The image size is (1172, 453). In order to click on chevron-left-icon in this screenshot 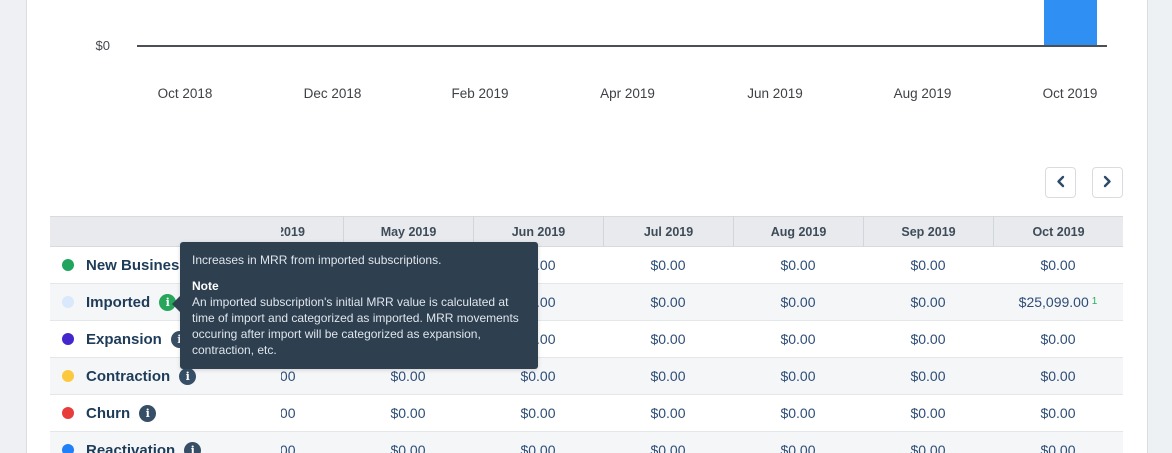, I will do `click(1060, 183)`.